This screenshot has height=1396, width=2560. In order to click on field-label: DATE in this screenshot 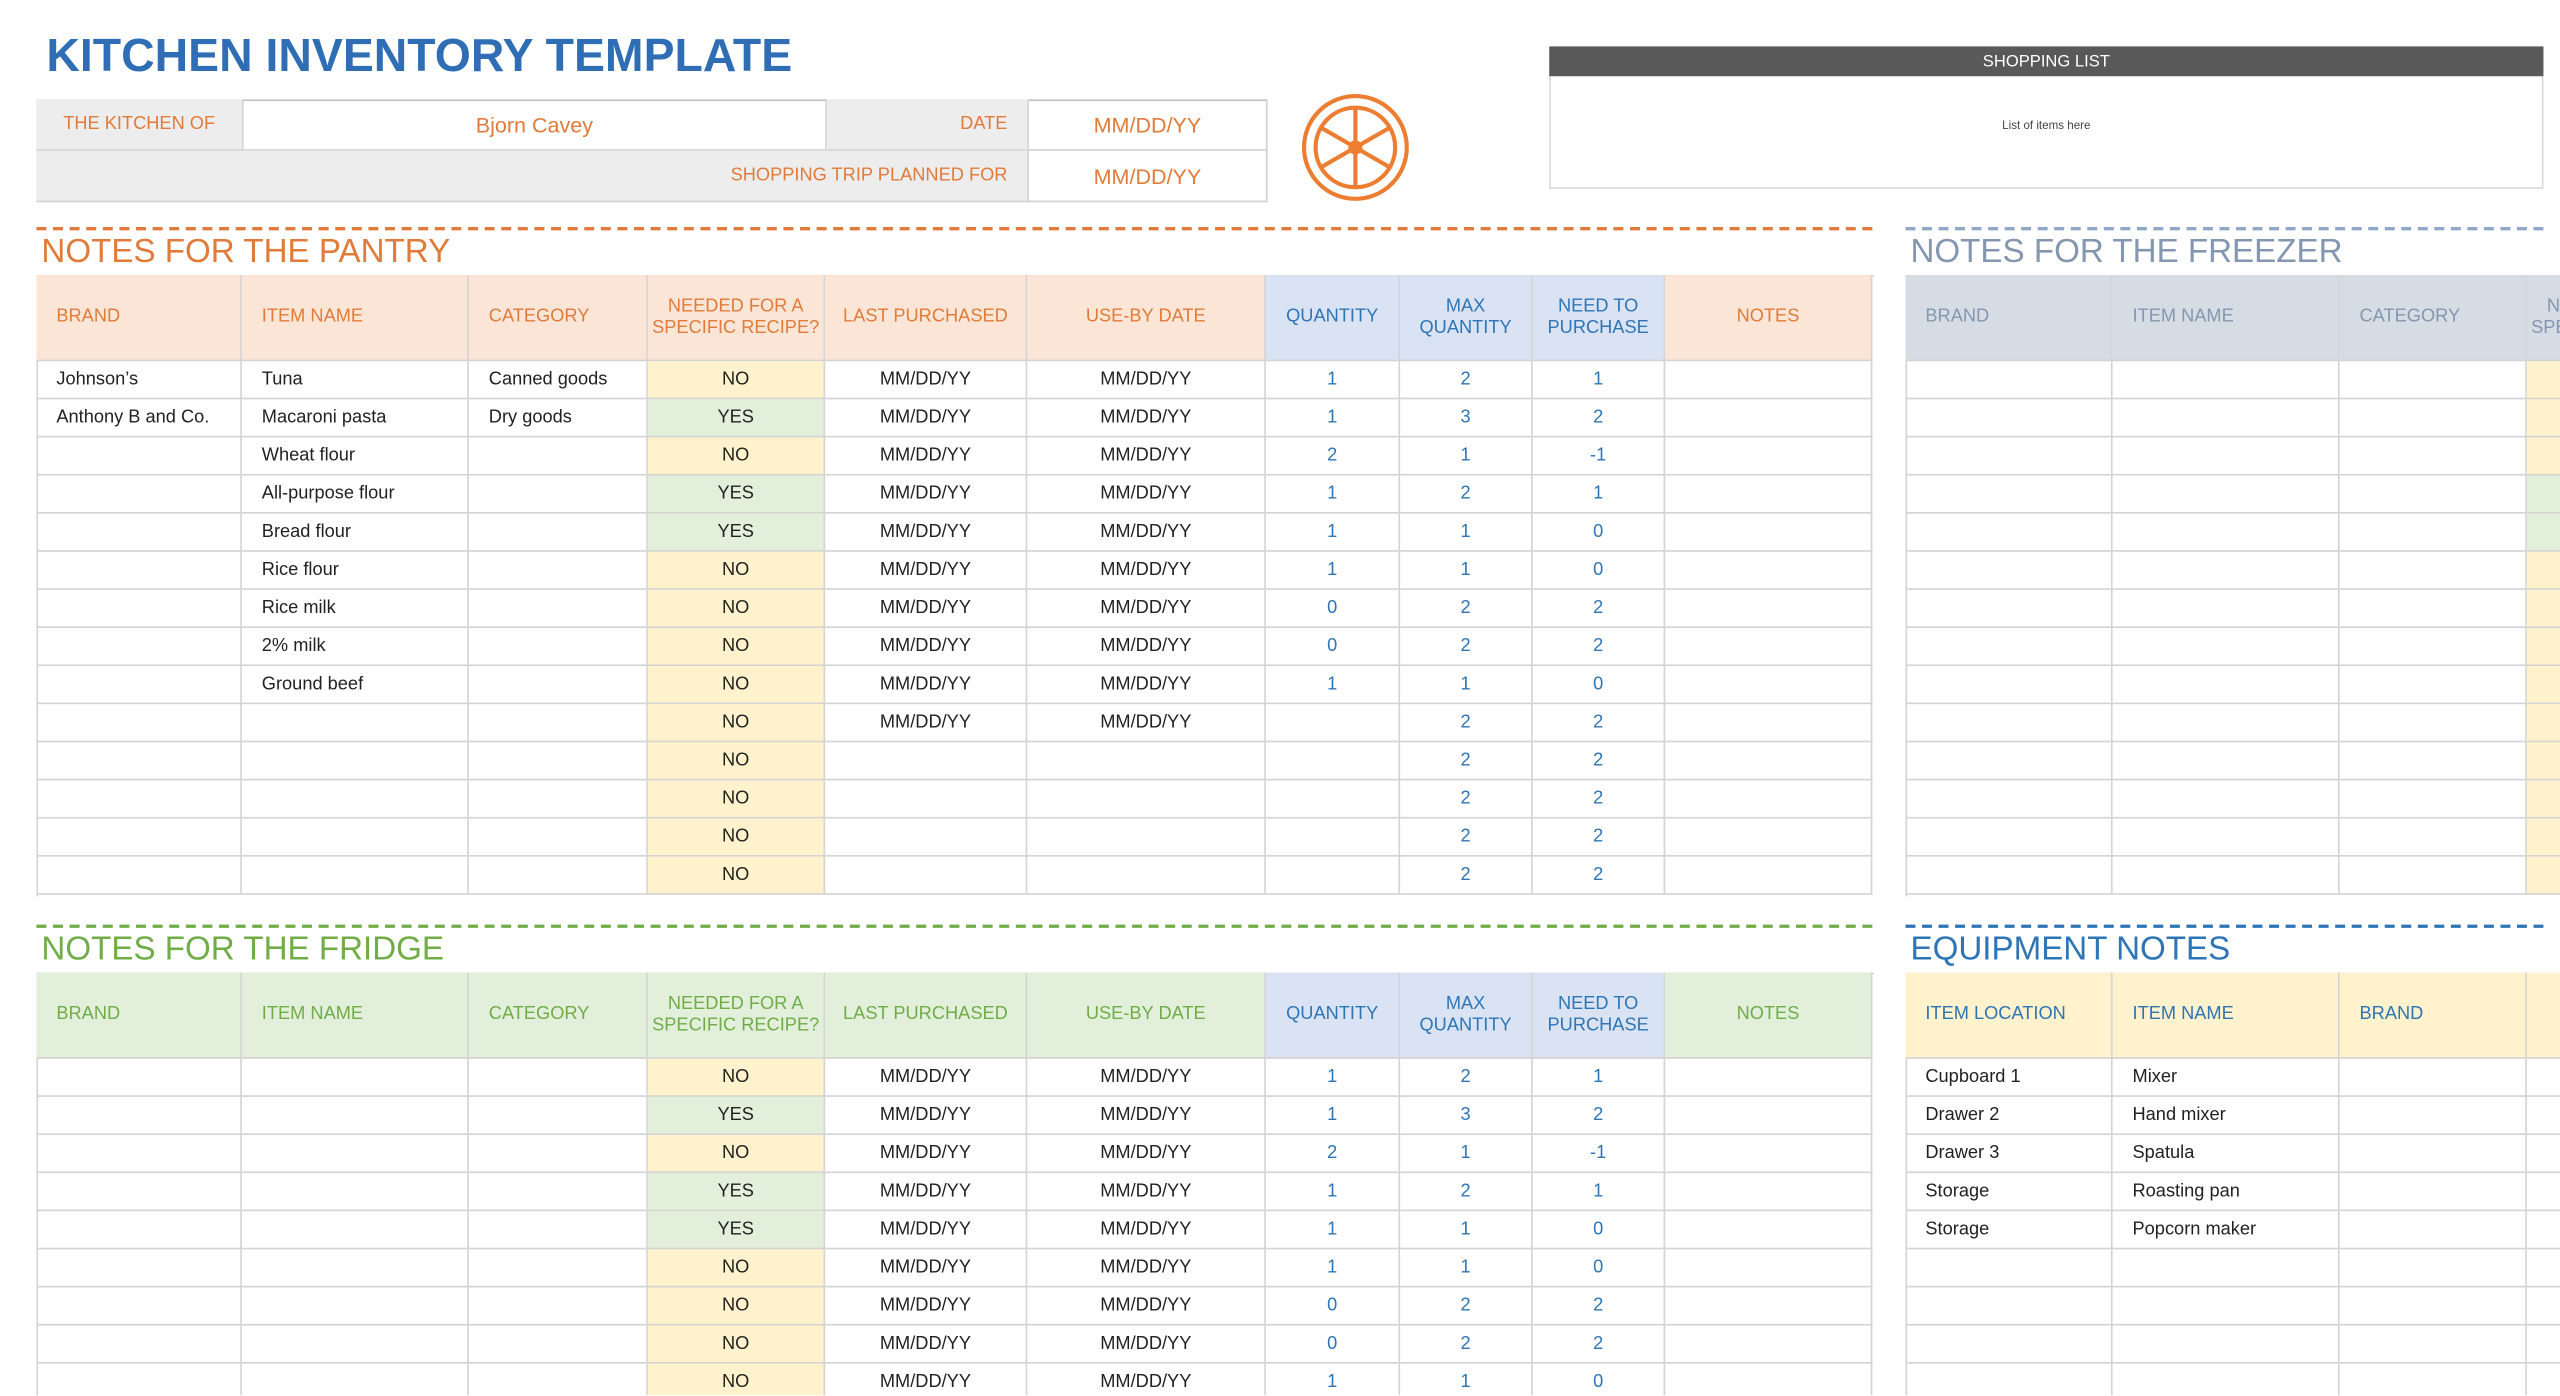, I will do `click(927, 125)`.